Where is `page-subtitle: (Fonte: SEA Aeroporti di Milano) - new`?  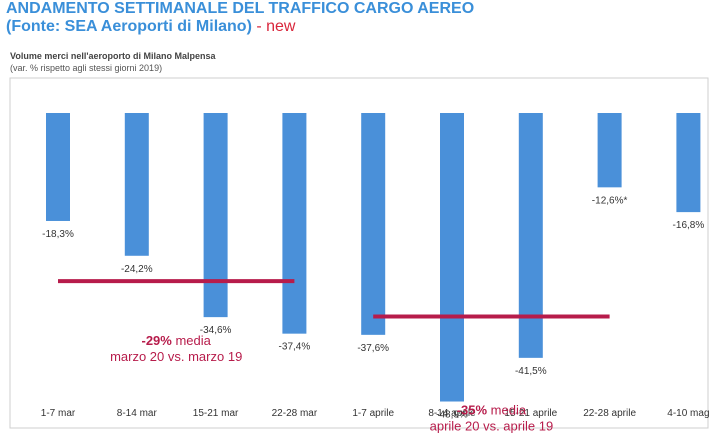
page-subtitle: (Fonte: SEA Aeroporti di Milano) - new is located at coordinates (150, 27).